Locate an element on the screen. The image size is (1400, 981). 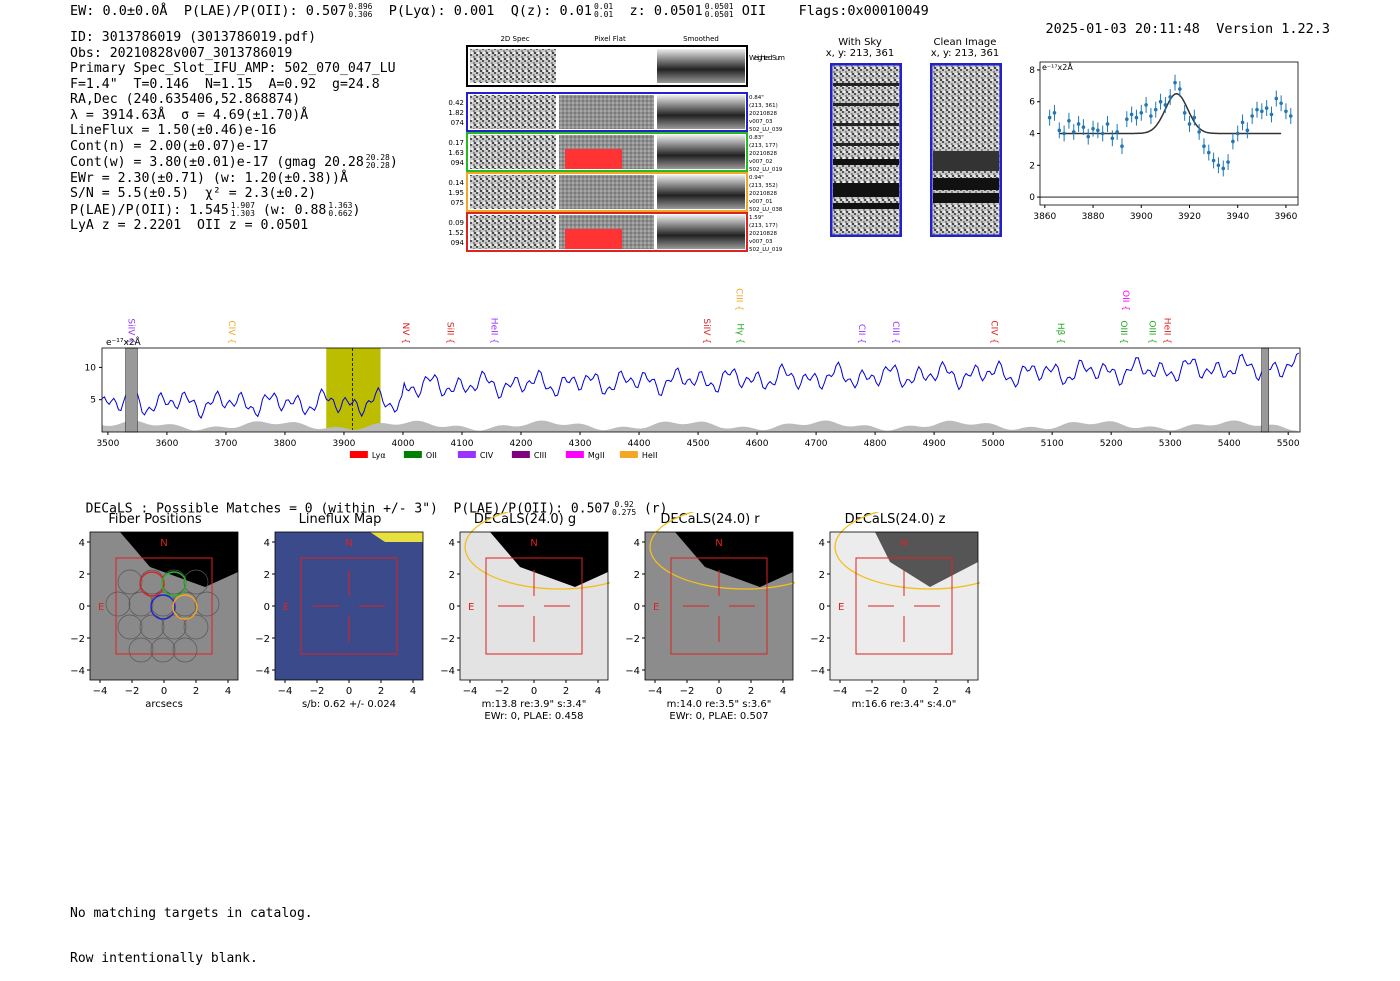
with-sky-title: With Sky is located at coordinates (860, 42).